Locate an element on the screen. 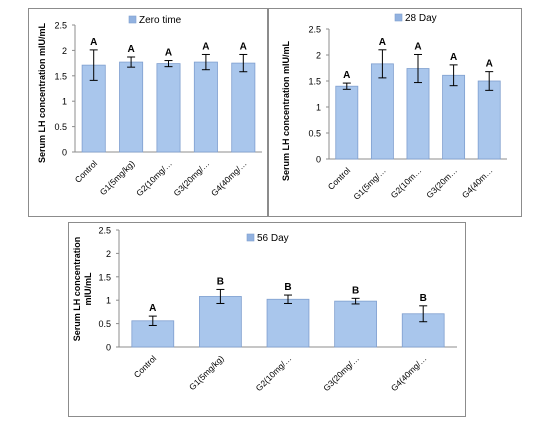  y-axis-title-line: mIU/mL is located at coordinates (88, 289).